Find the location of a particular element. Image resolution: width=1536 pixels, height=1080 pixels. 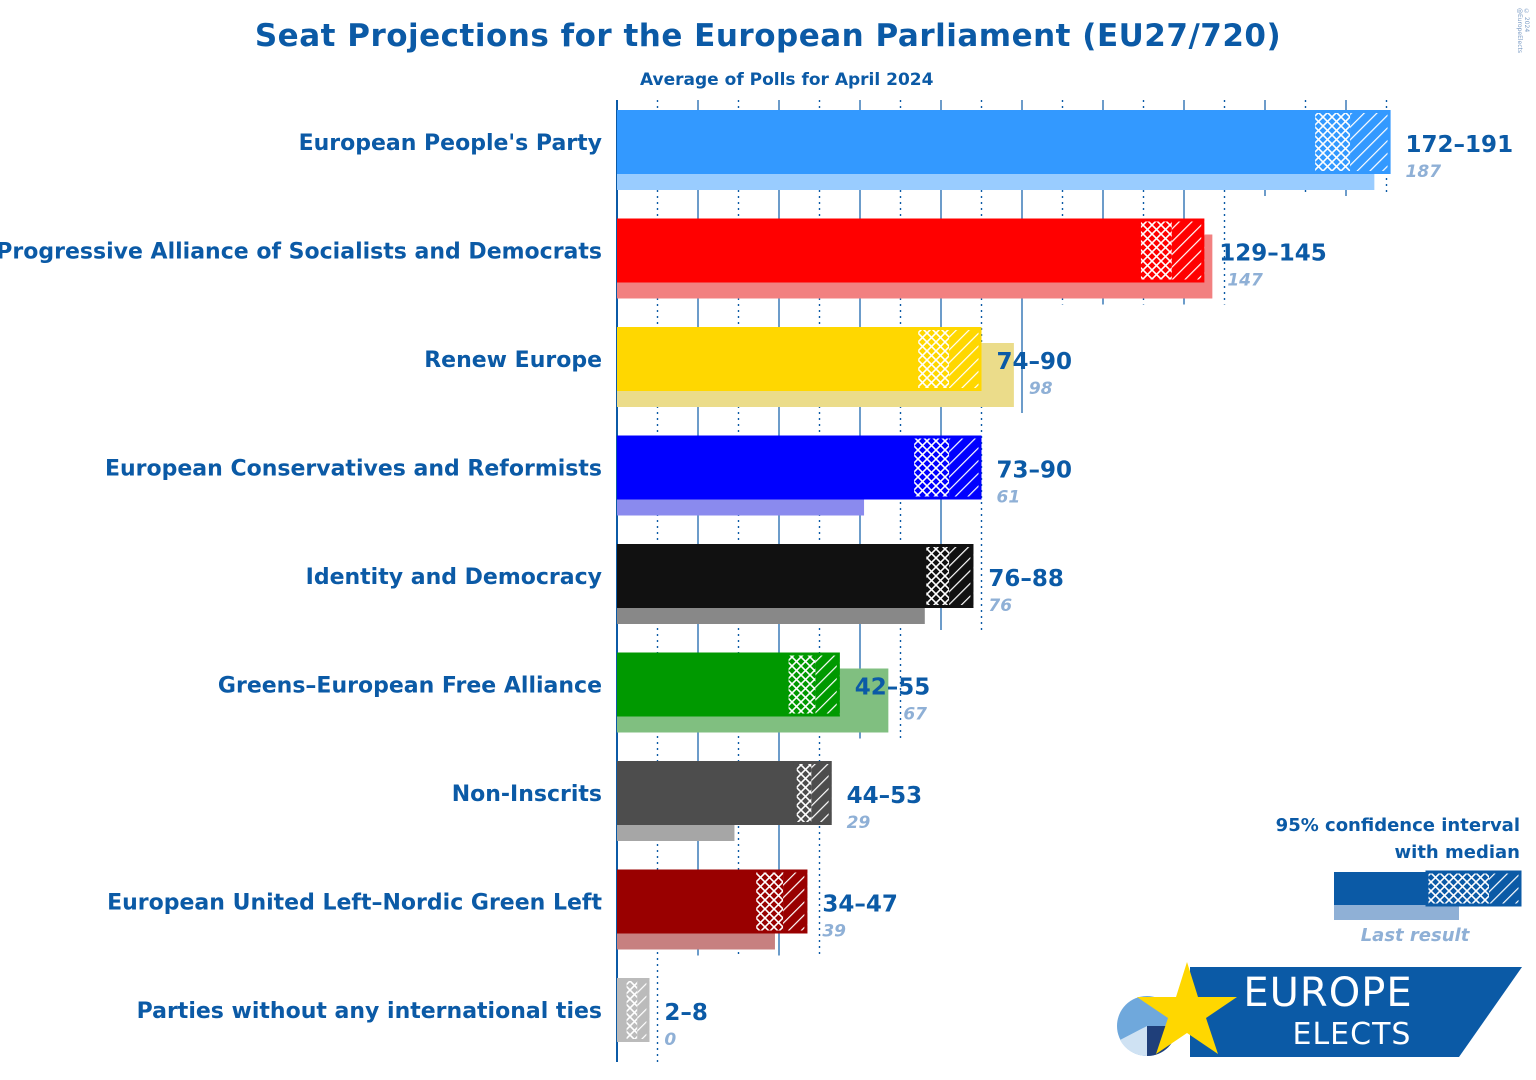

chart-subtitle: Average of Polls for April 2024 is located at coordinates (787, 80).